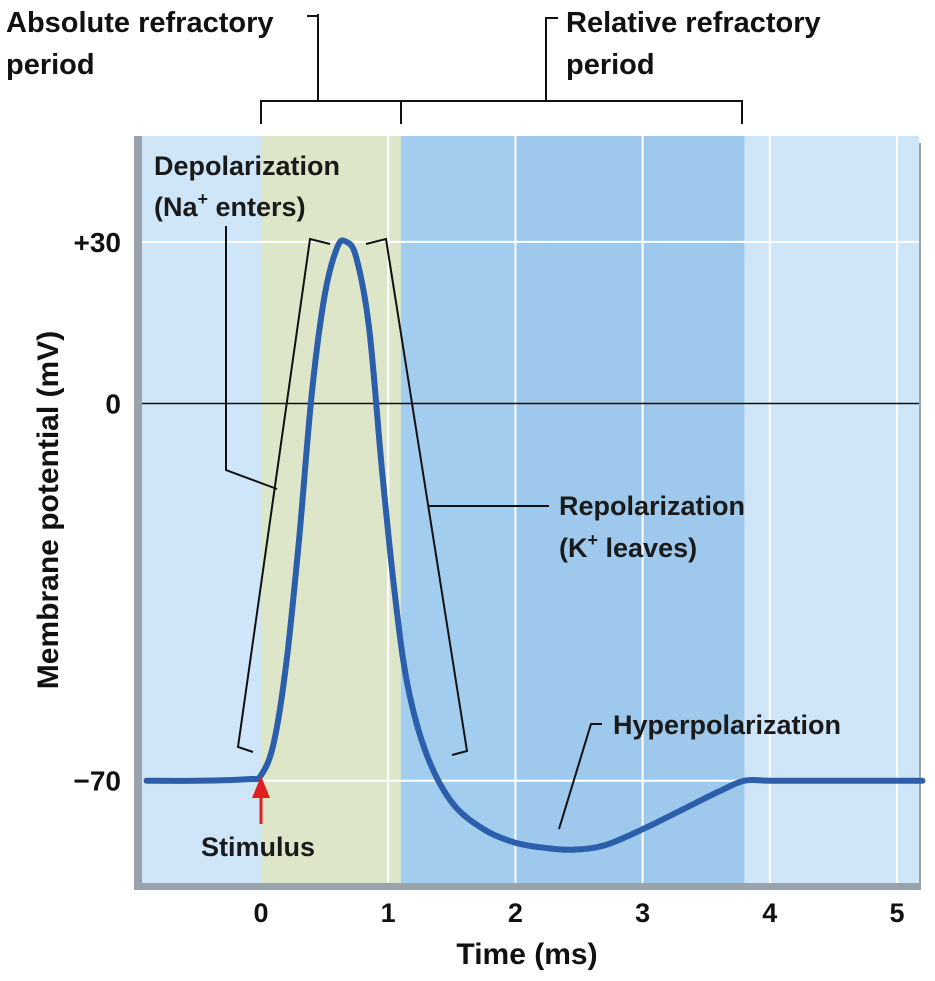 The width and height of the screenshot is (935, 981). I want to click on y-tick-label: −70, so click(98, 781).